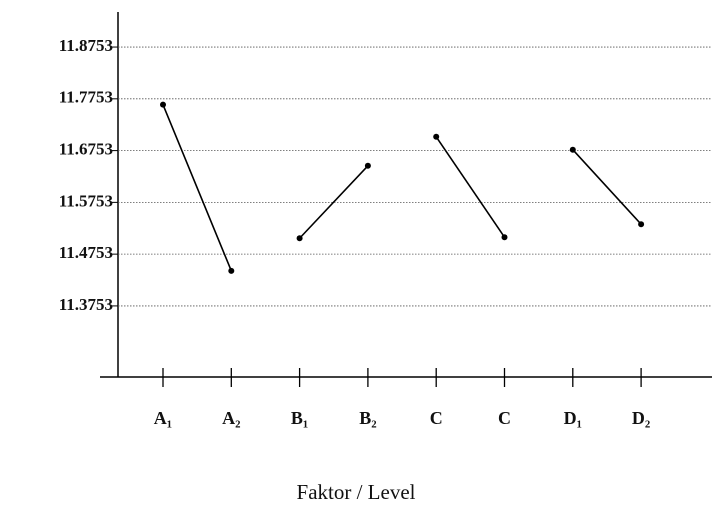 The width and height of the screenshot is (712, 514). Describe the element at coordinates (299, 418) in the screenshot. I see `x-tick-label: B₁` at that location.